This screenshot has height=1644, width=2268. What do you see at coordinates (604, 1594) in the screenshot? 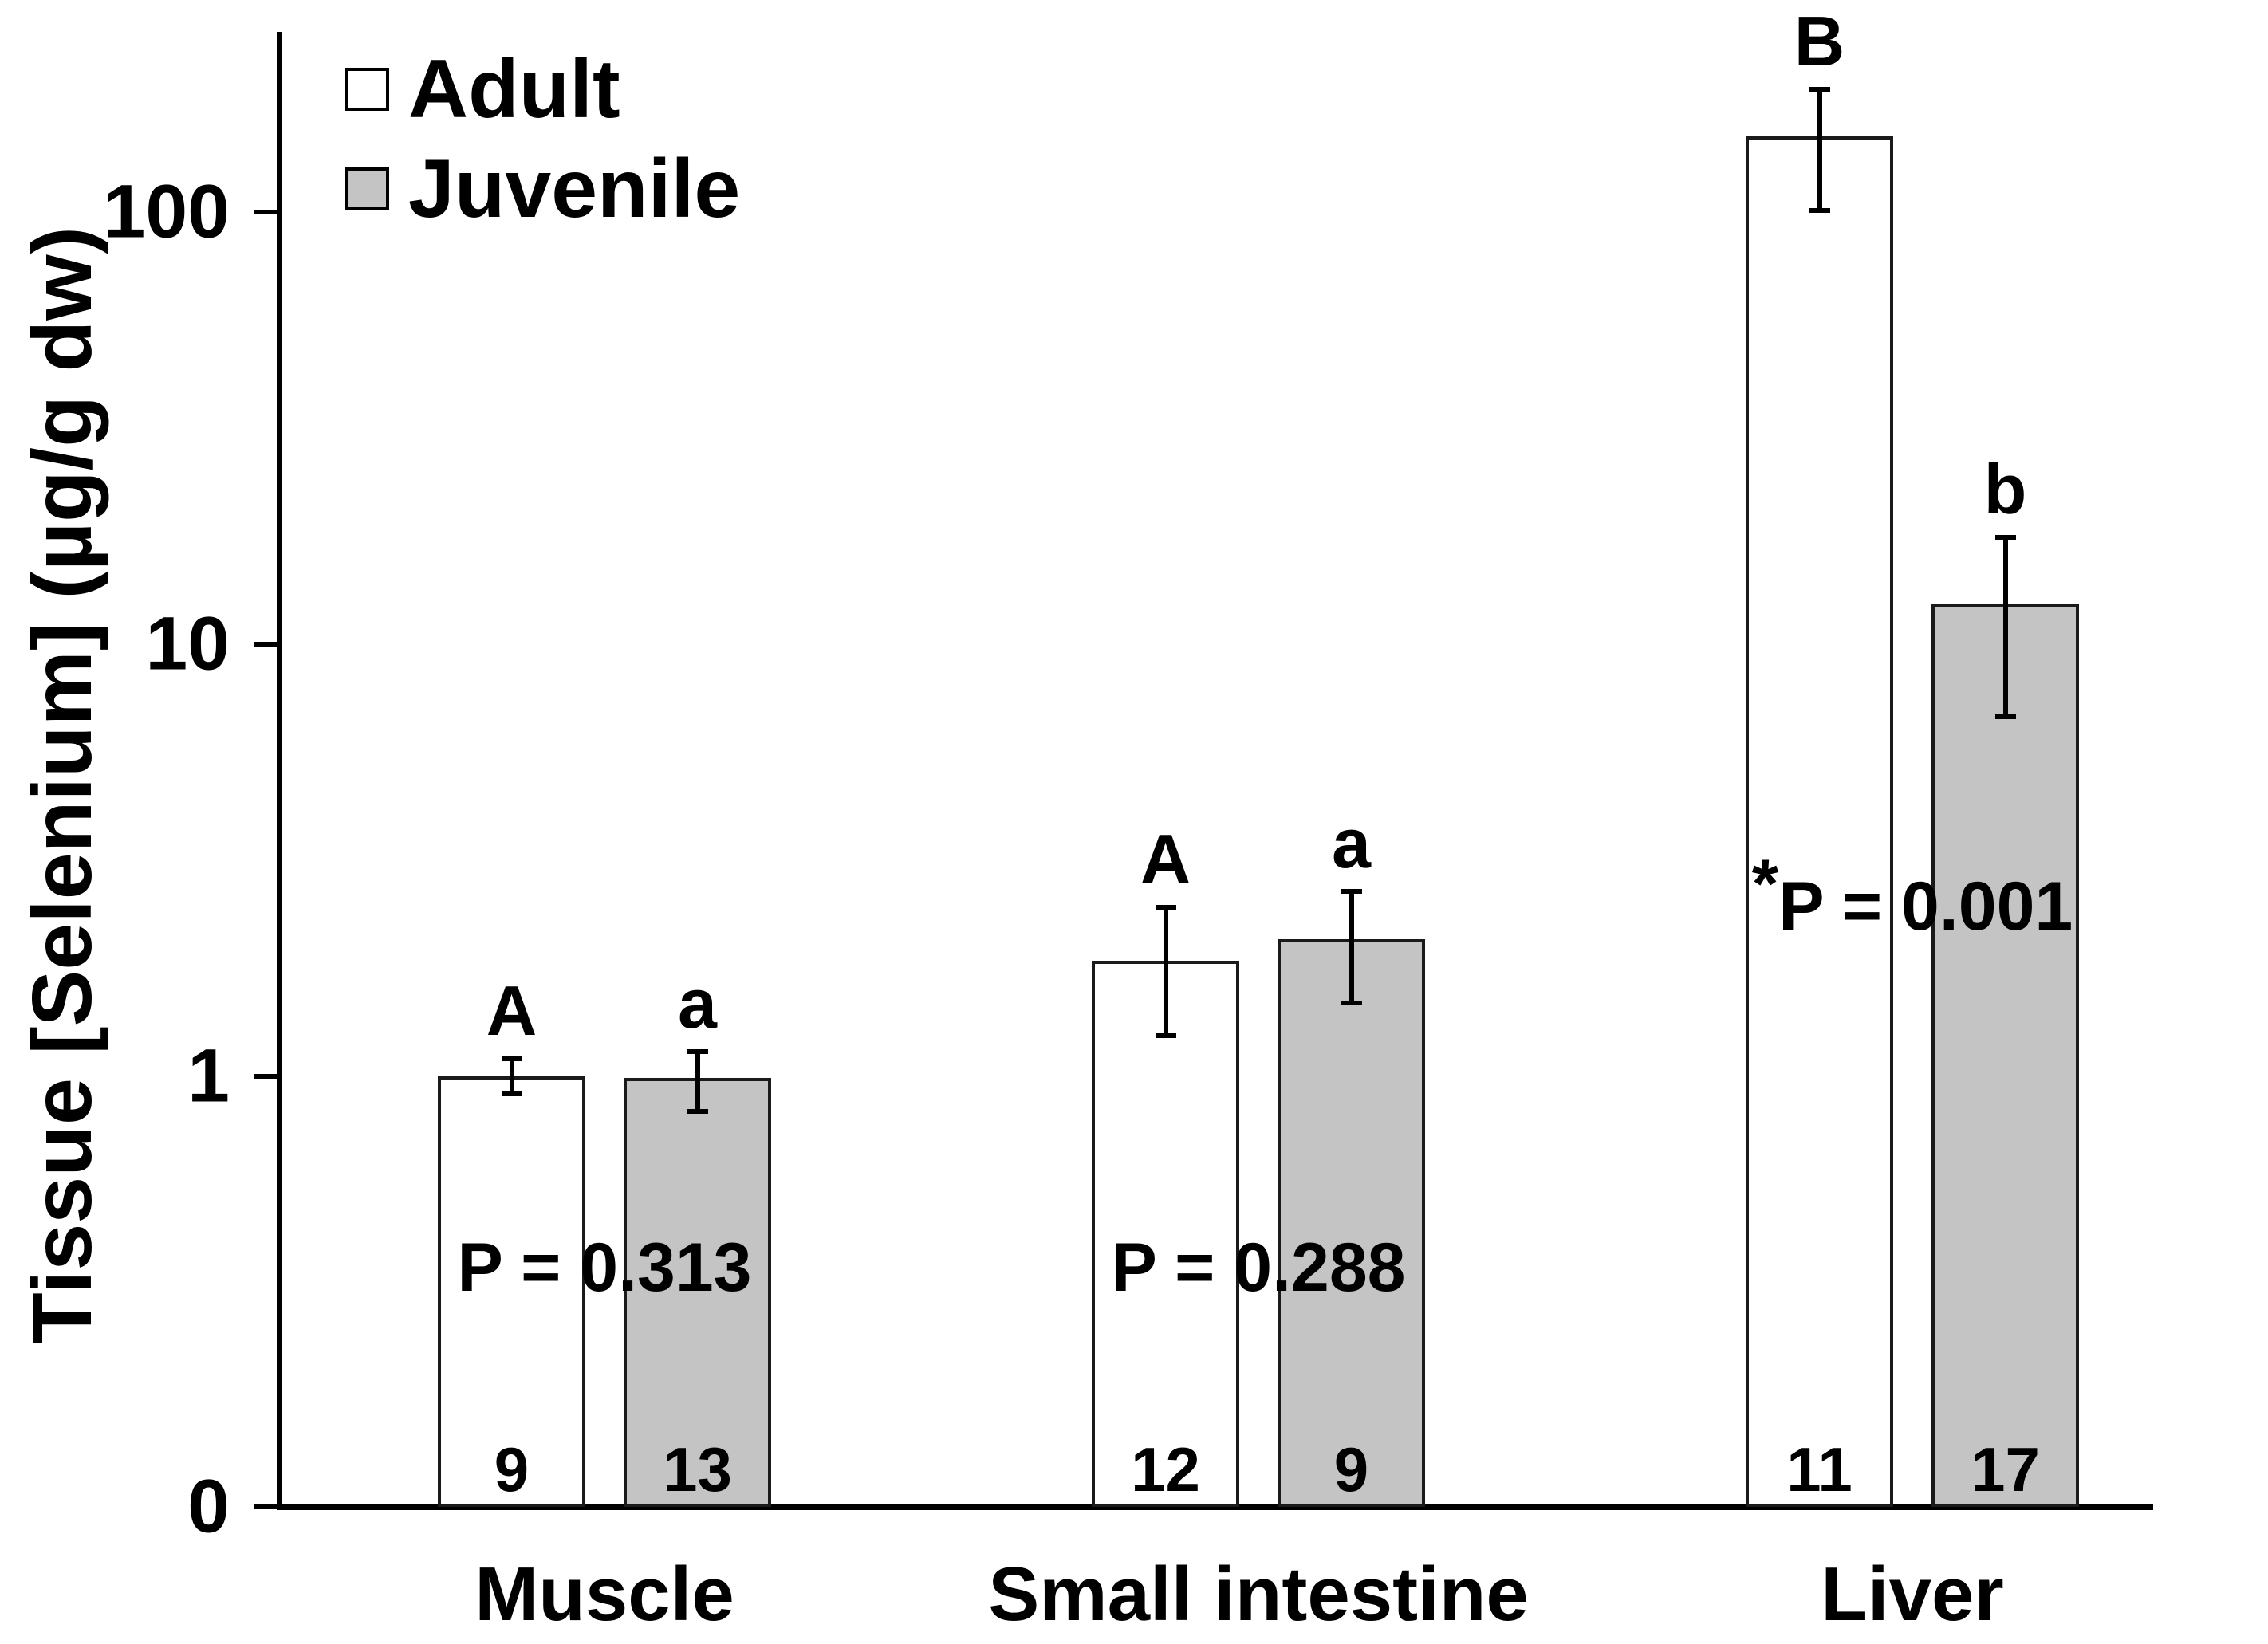
I see `x-category-label: Muscle` at bounding box center [604, 1594].